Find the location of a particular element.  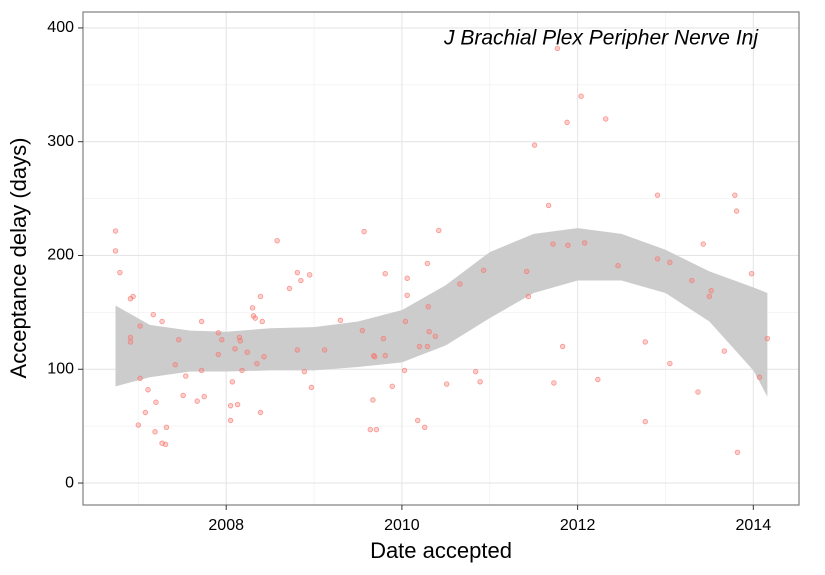

x-axis-title: Date accepted is located at coordinates (441, 550).